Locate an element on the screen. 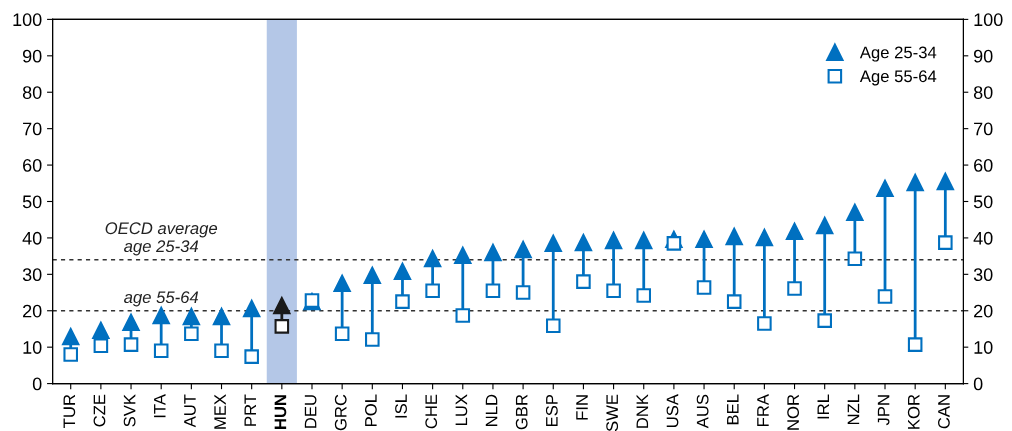  y2-tick-label: 20 is located at coordinates (983, 311).